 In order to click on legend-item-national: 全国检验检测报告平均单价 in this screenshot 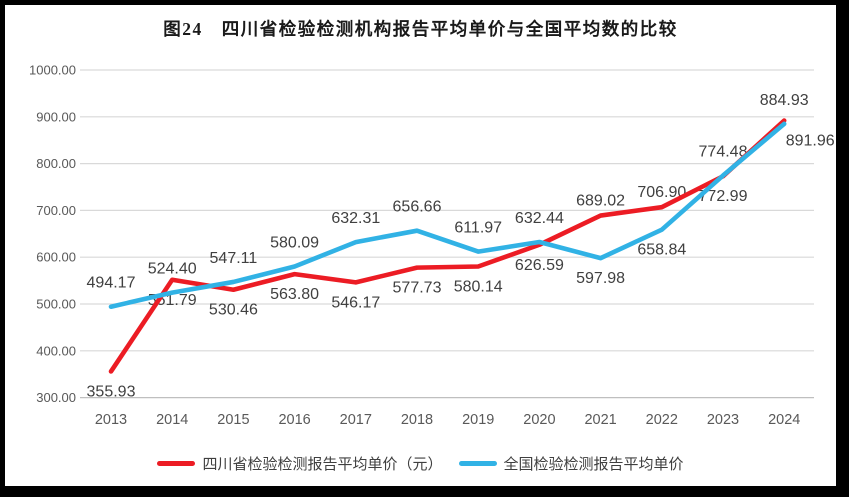, I will do `click(571, 463)`.